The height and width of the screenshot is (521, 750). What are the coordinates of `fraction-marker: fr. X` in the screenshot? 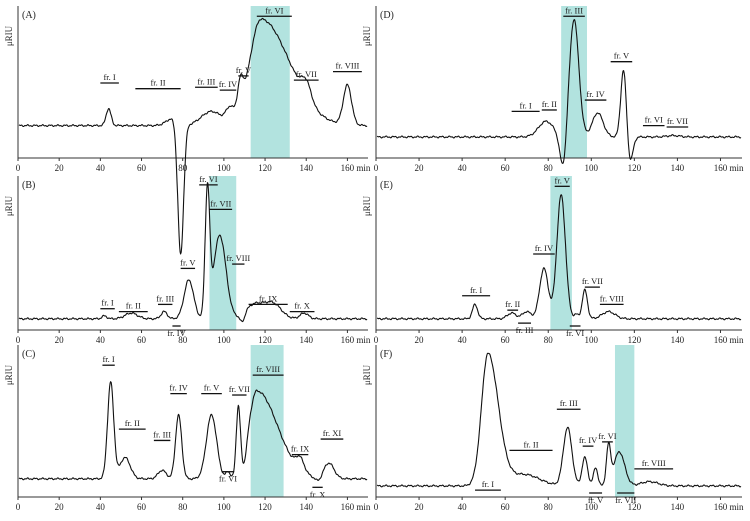 It's located at (302, 307).